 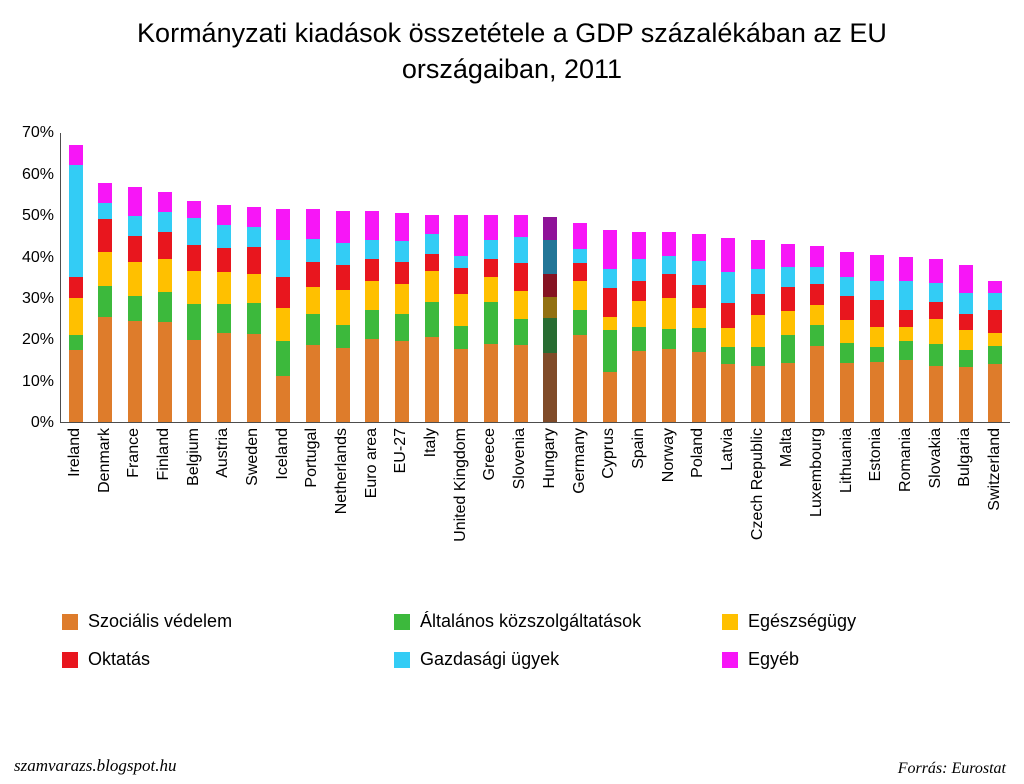 I want to click on x-axis-label: Germany, so click(x=579, y=461).